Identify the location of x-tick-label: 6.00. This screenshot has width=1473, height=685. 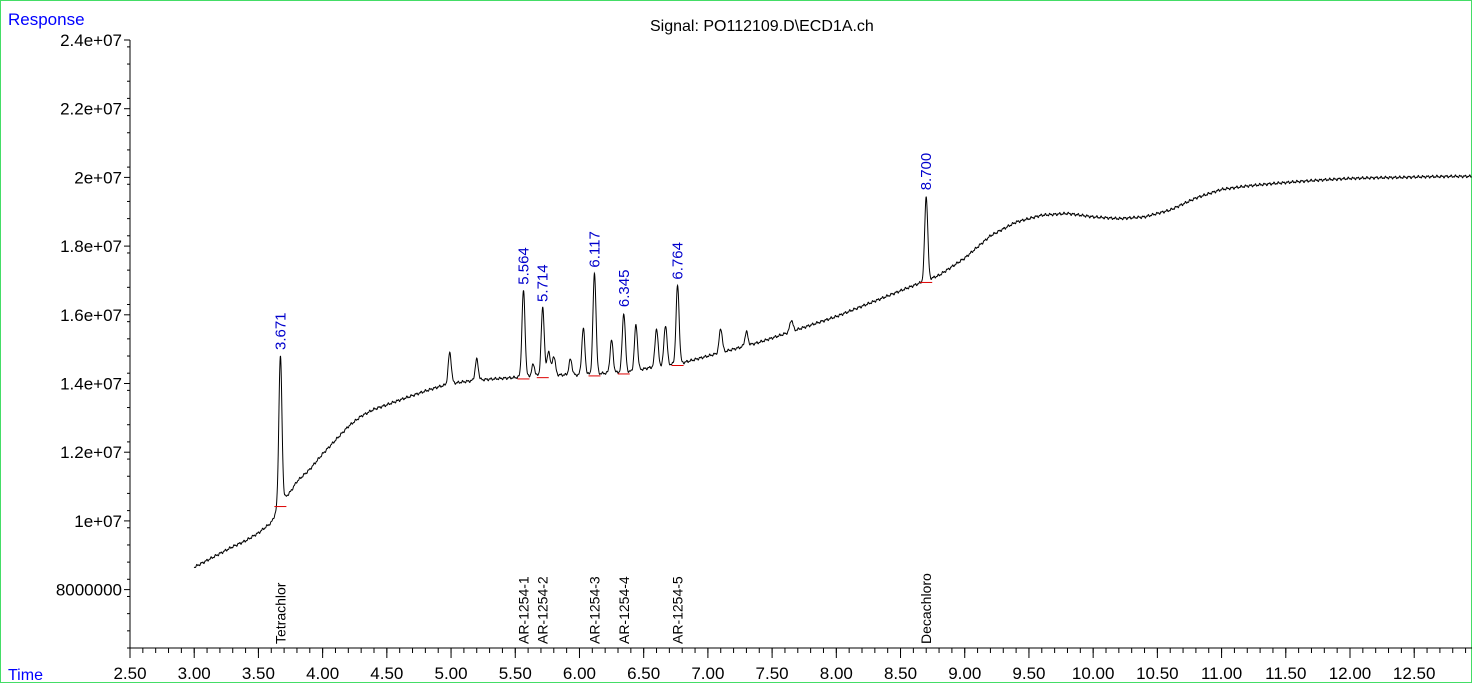
(579, 673).